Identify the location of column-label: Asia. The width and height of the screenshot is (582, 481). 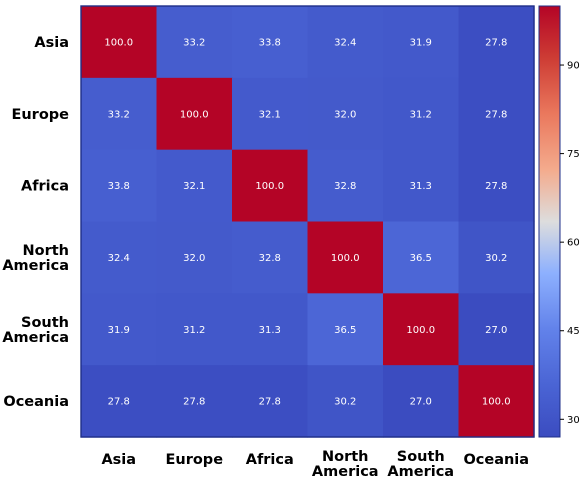
(118, 460).